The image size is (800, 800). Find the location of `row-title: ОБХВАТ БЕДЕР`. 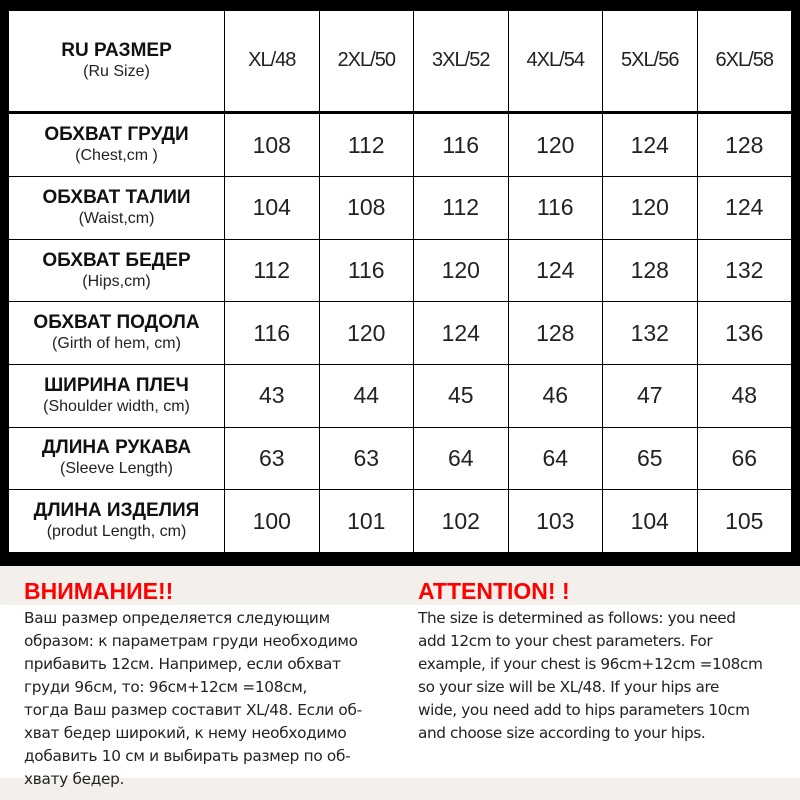

row-title: ОБХВАТ БЕДЕР is located at coordinates (116, 260).